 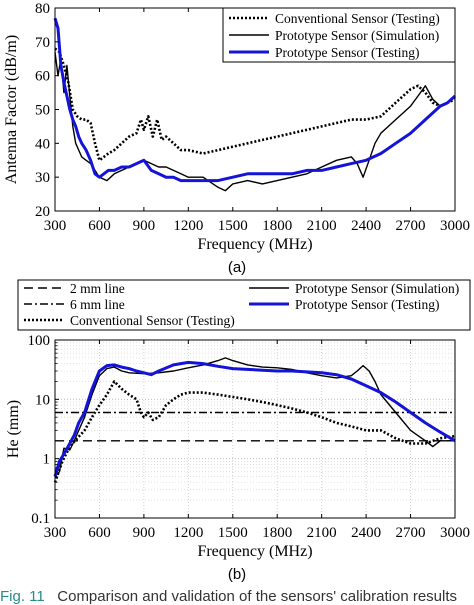 I want to click on y-tick-label: 80, so click(x=42, y=9).